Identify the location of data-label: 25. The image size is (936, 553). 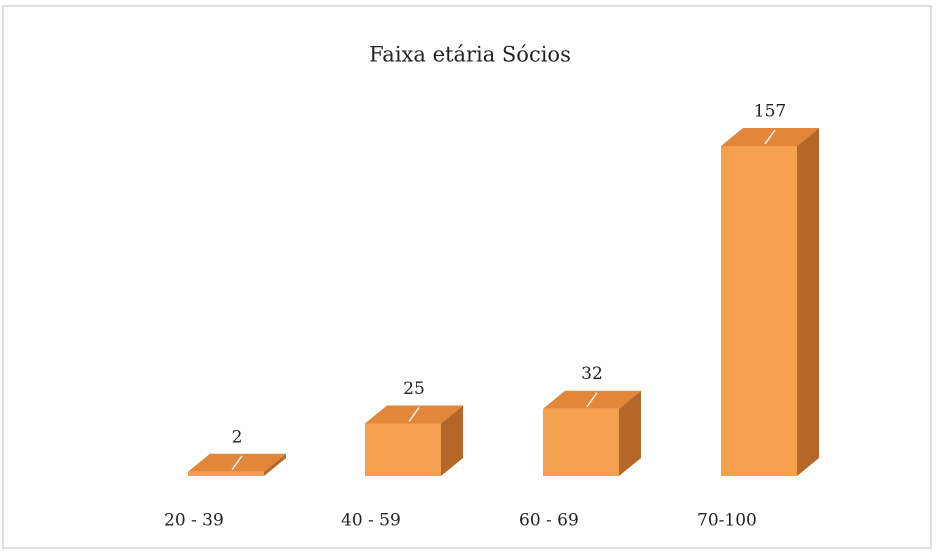
(414, 389).